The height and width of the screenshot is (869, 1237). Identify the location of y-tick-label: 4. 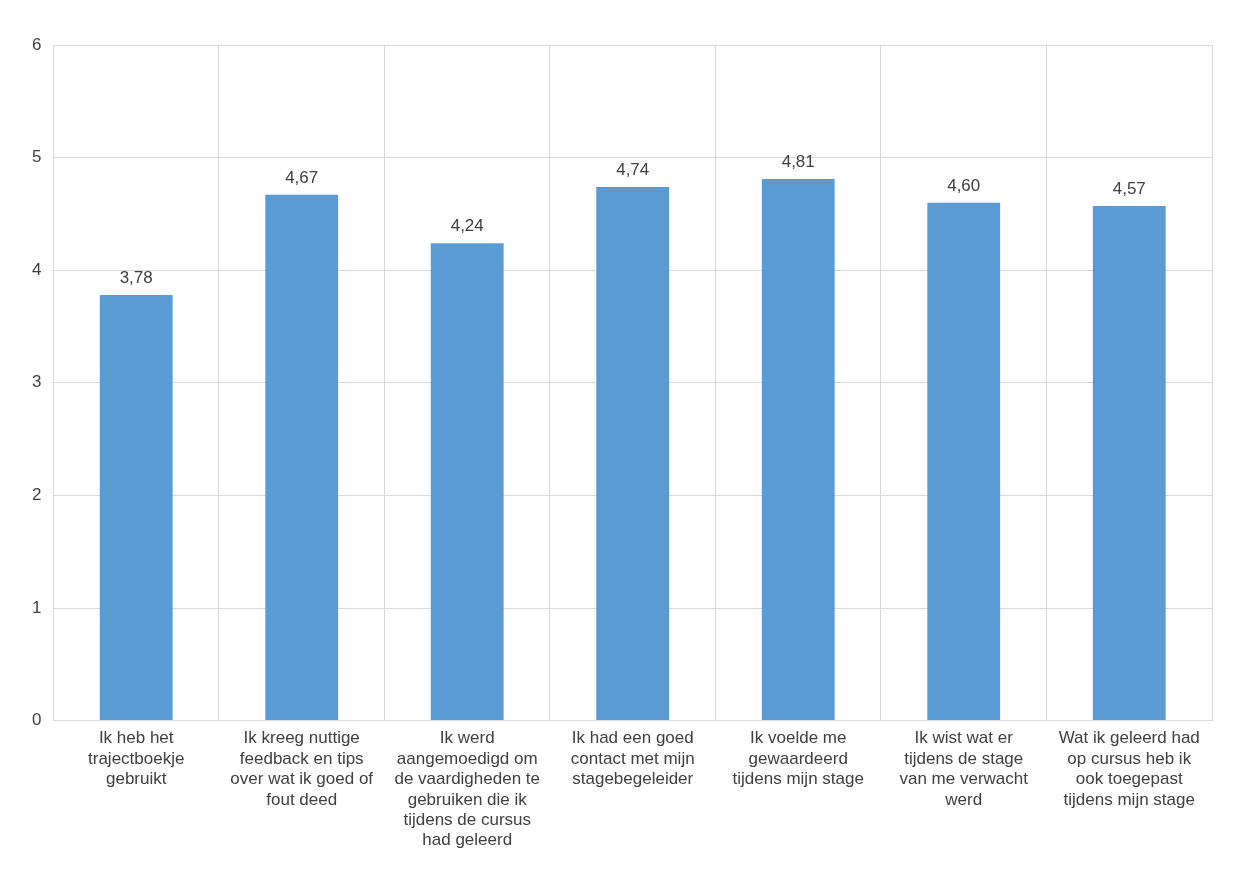
(36, 269).